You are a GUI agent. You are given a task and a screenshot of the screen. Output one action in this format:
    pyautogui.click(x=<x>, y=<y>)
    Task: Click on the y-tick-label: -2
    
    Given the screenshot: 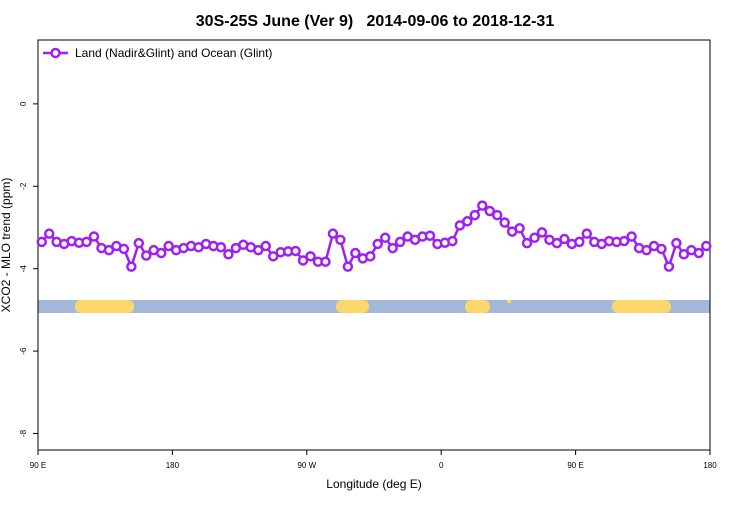 What is the action you would take?
    pyautogui.click(x=23, y=186)
    